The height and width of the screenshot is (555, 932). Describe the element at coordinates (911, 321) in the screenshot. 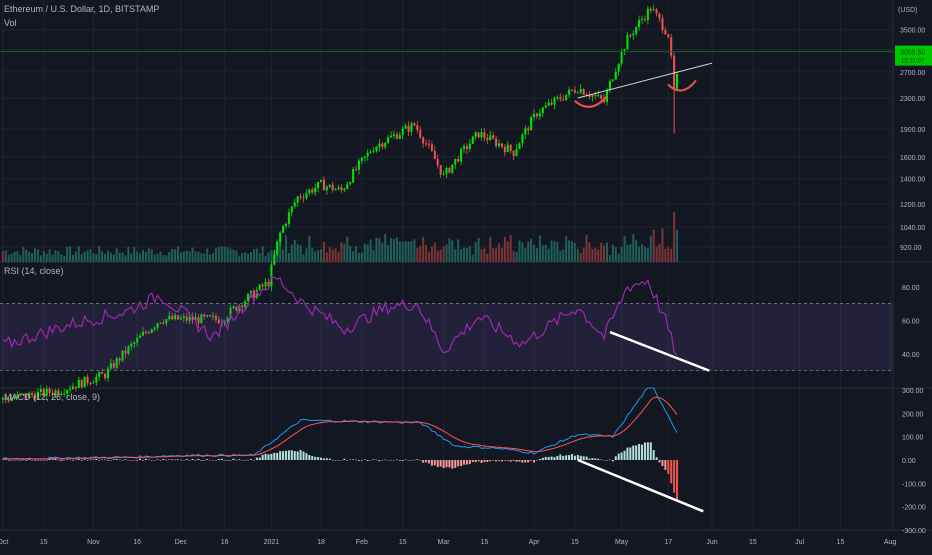

I see `rsi-tick-label-1: 60.00` at that location.